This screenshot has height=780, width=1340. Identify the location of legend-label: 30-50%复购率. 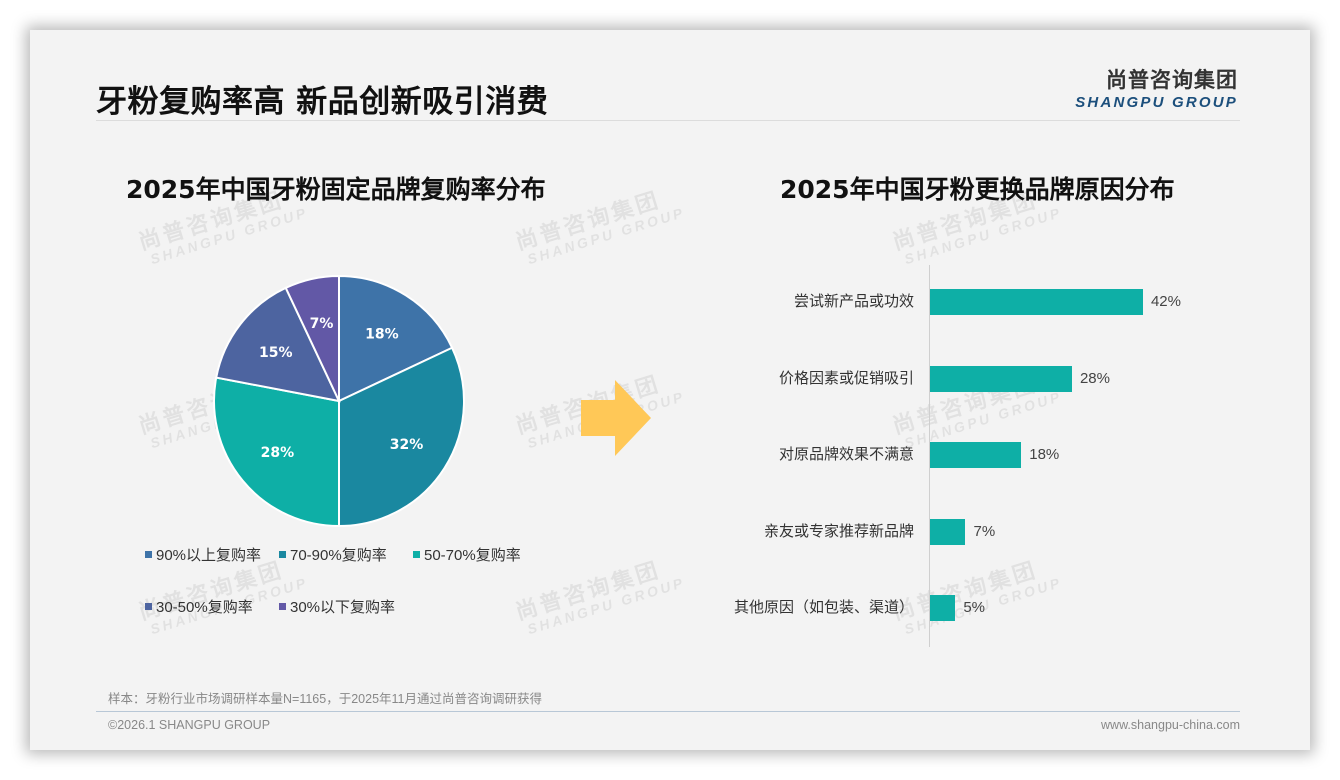
(204, 607).